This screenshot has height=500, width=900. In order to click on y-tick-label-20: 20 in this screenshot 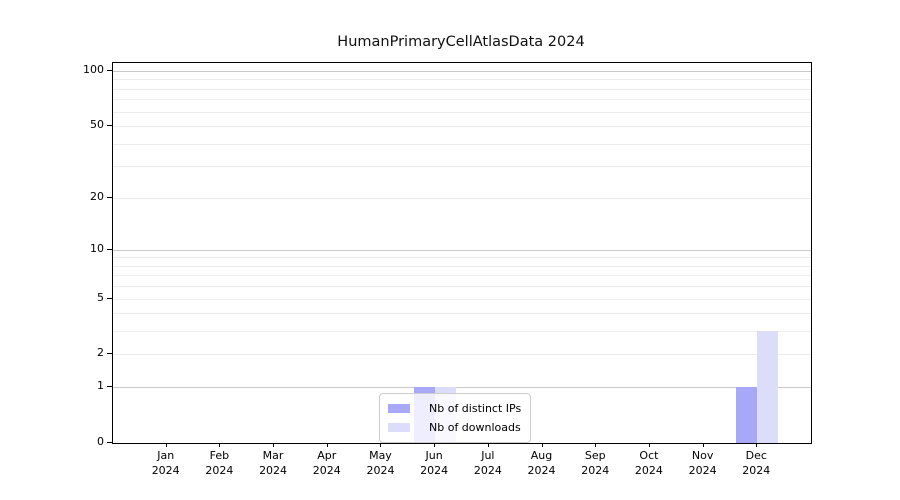, I will do `click(97, 196)`.